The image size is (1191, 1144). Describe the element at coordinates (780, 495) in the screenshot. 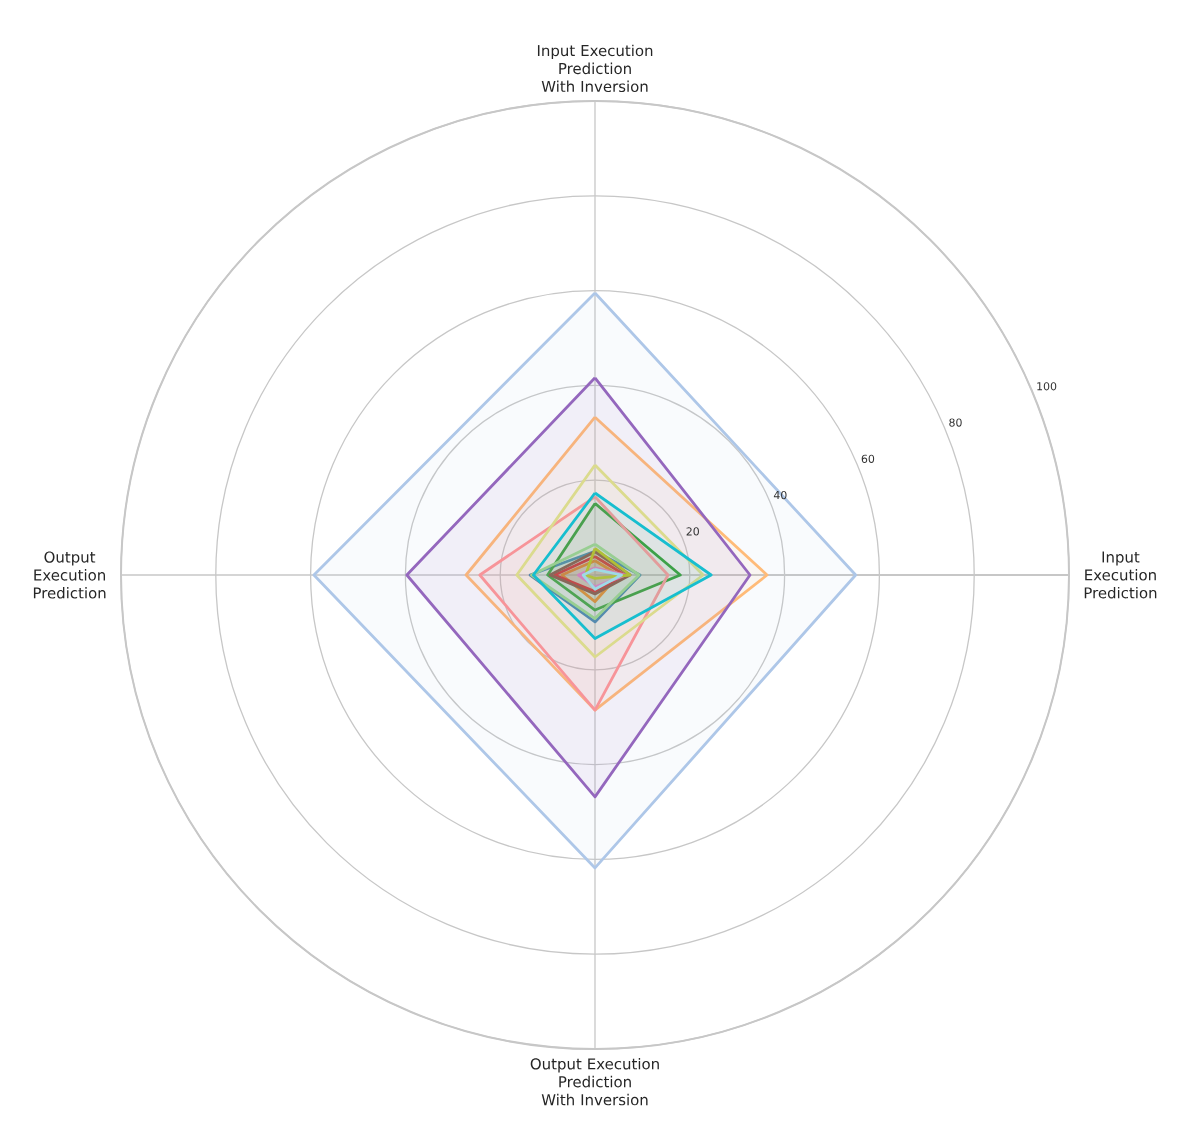

I see `y-tick-label: 40` at that location.